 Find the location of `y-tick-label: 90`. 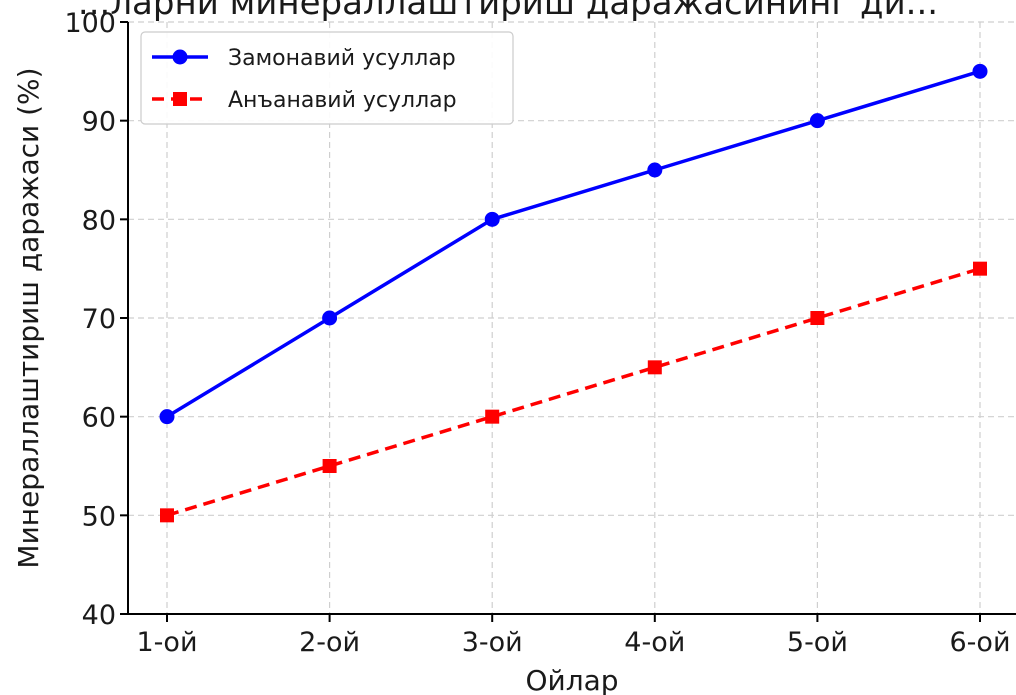

y-tick-label: 90 is located at coordinates (99, 122).